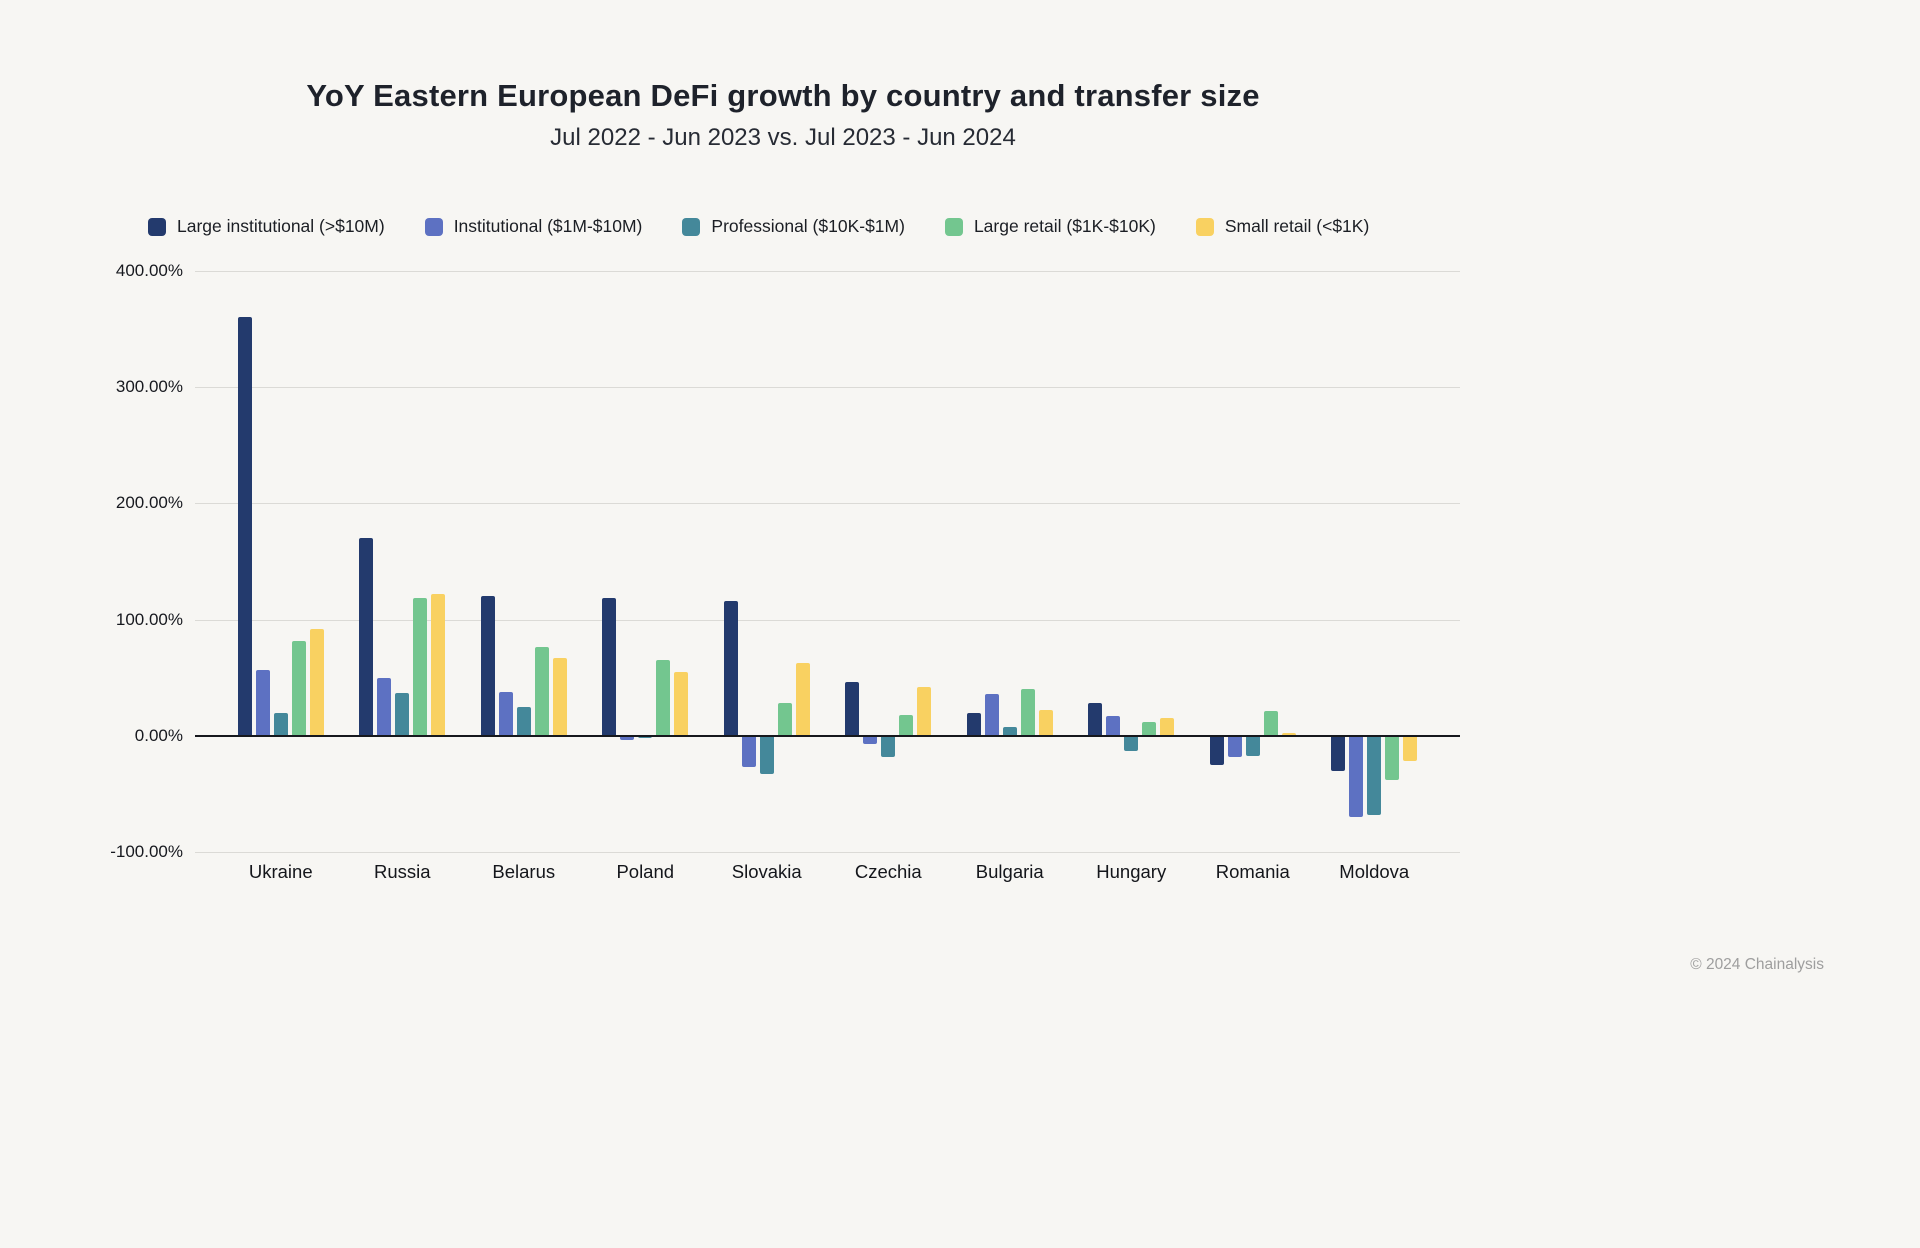  I want to click on bar-poland-institutional-1m-10m, so click(627, 738).